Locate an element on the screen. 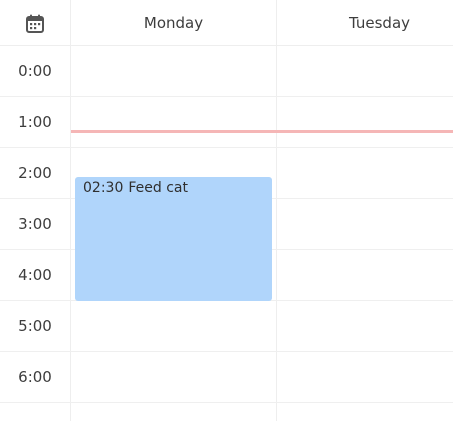 The height and width of the screenshot is (421, 453). hour-label: 5:00 is located at coordinates (35, 326).